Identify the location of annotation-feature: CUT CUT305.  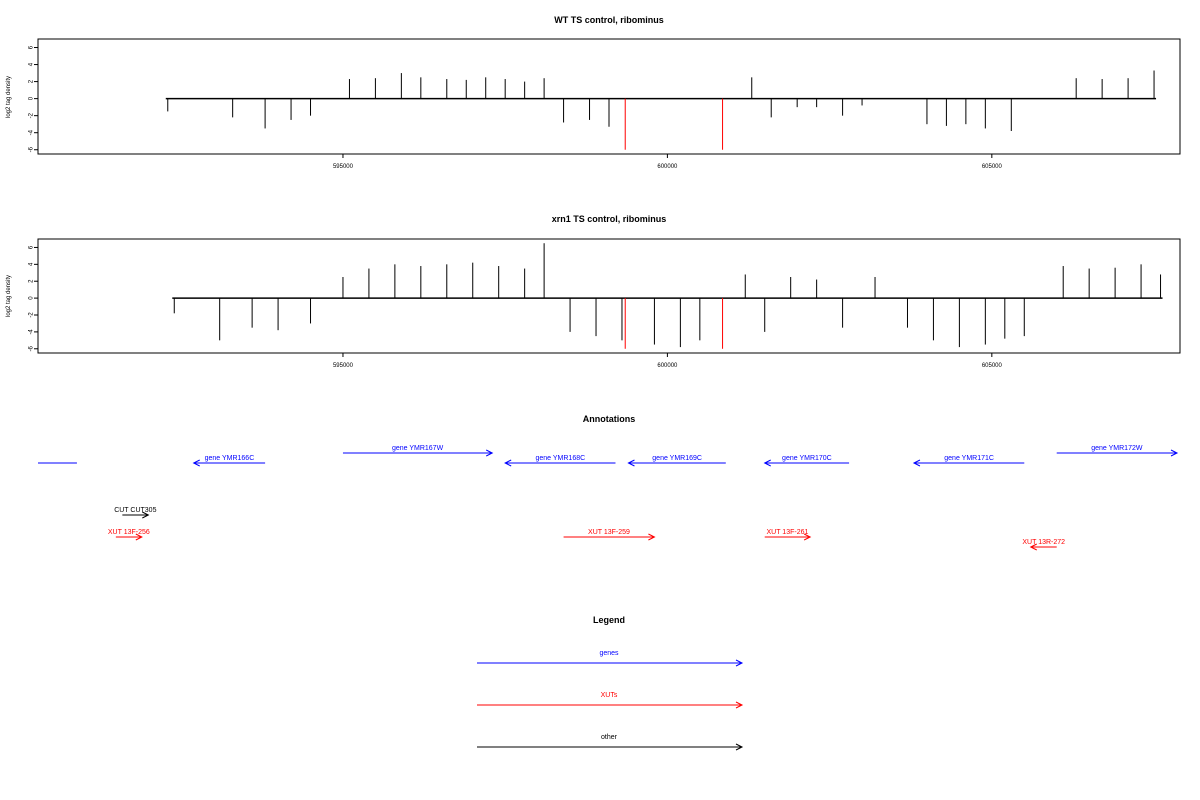
(135, 513).